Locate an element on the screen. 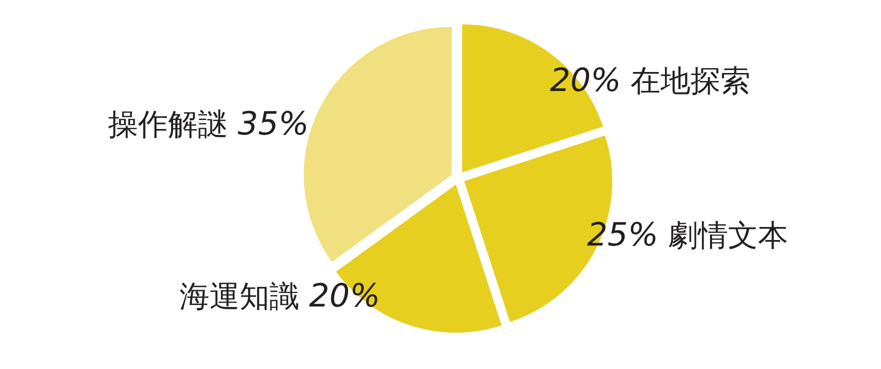  slice-label: 海運知識 is located at coordinates (239, 296).